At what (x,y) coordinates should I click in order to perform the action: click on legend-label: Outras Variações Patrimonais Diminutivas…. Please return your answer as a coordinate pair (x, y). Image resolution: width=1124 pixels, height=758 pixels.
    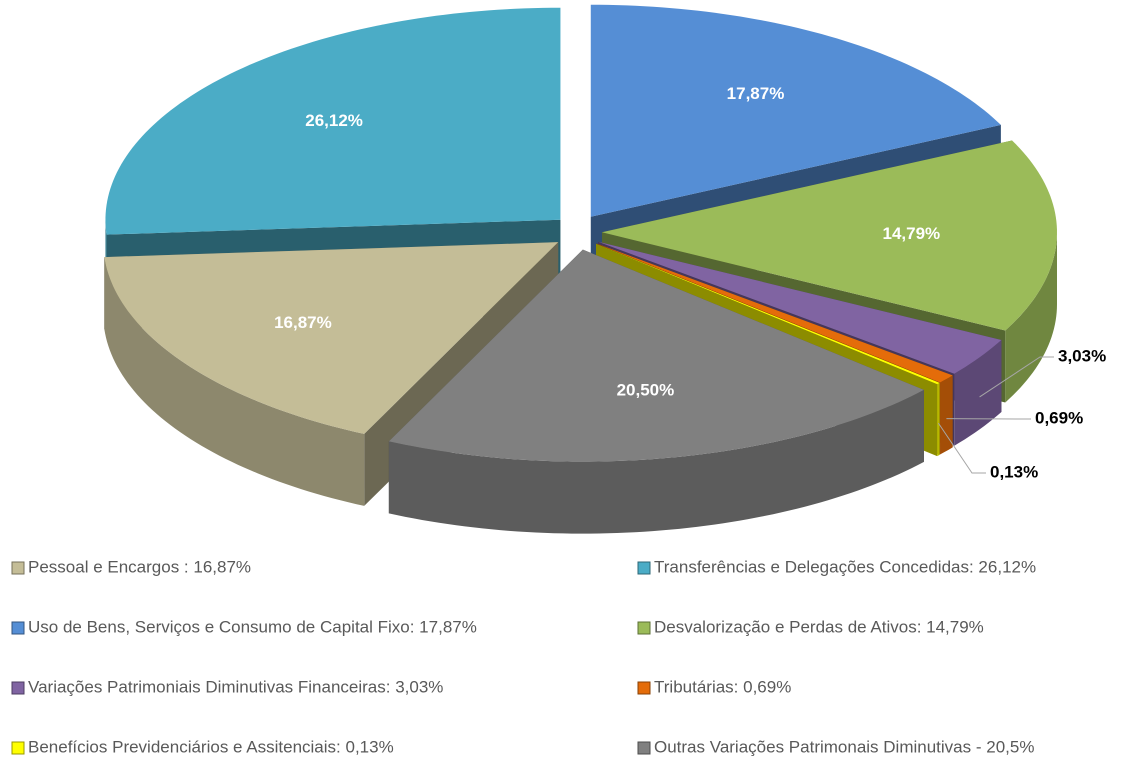
    Looking at the image, I should click on (844, 746).